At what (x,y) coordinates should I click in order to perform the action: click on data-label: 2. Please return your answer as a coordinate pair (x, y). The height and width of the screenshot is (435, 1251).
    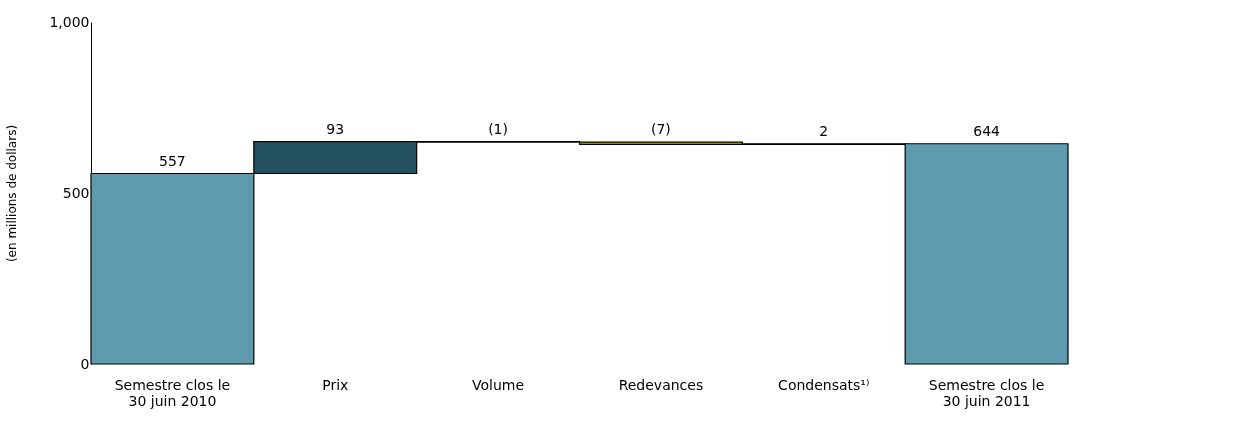
    Looking at the image, I should click on (824, 130).